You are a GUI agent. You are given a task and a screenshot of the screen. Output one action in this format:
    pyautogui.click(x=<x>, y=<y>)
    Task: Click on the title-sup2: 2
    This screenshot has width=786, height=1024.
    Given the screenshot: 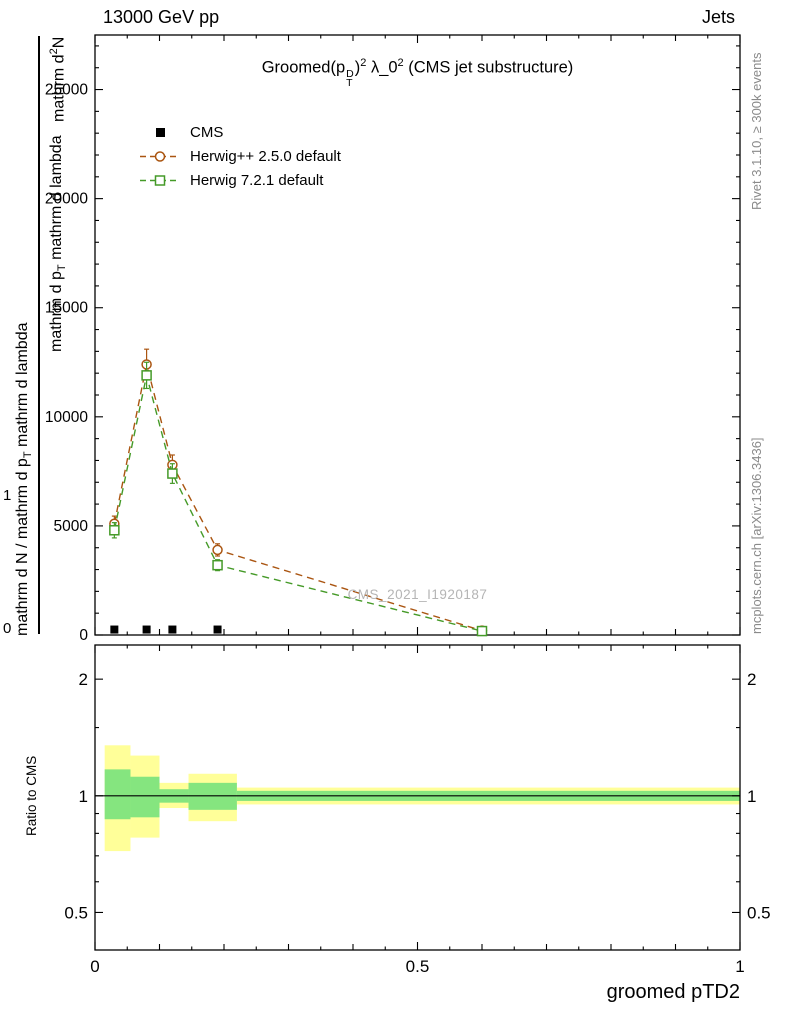 What is the action you would take?
    pyautogui.click(x=400, y=63)
    